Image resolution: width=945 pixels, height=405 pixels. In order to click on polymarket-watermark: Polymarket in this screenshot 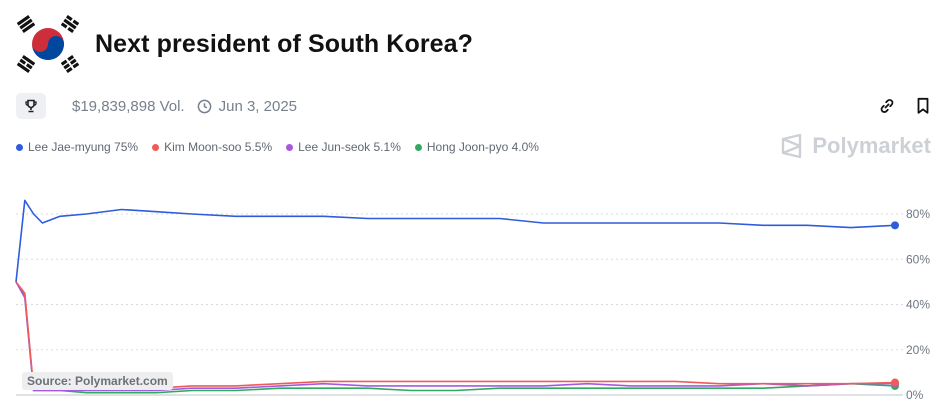, I will do `click(855, 146)`.